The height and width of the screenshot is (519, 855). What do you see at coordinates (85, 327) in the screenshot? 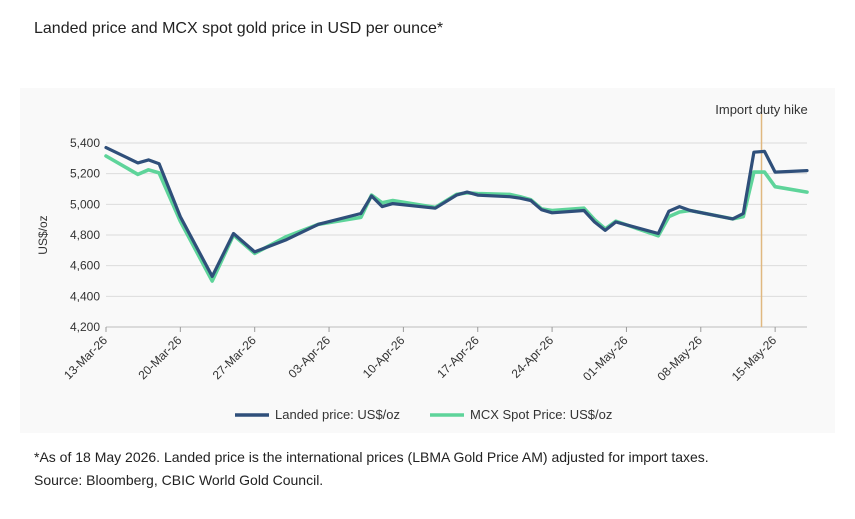
I see `y-tick-label: 4,200` at bounding box center [85, 327].